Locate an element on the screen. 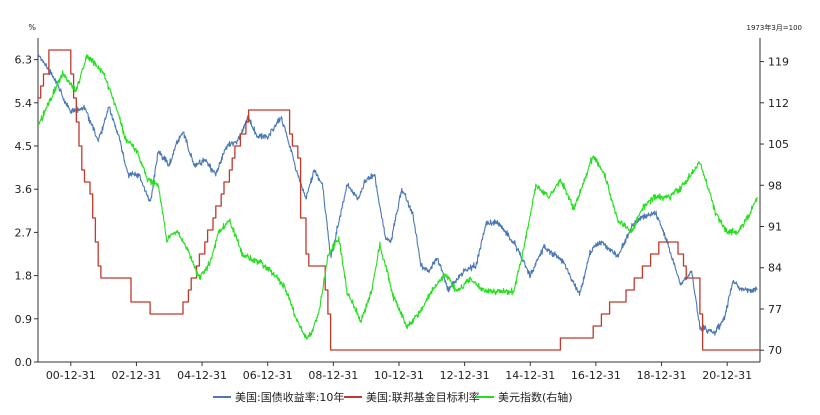 Image resolution: width=820 pixels, height=415 pixels. left-axis-unit: % is located at coordinates (32, 27).